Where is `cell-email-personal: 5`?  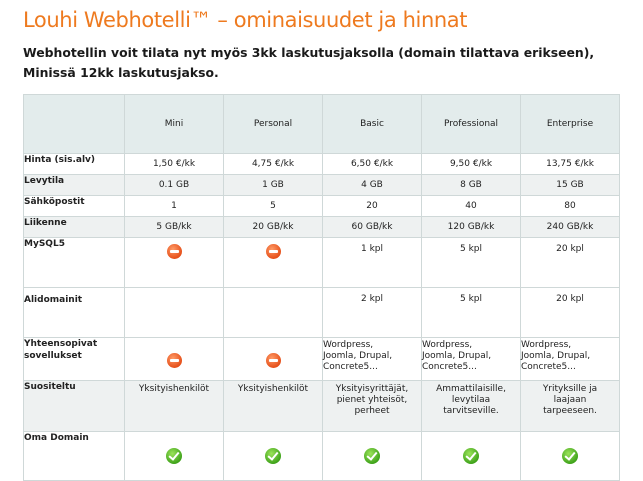 cell-email-personal: 5 is located at coordinates (273, 206).